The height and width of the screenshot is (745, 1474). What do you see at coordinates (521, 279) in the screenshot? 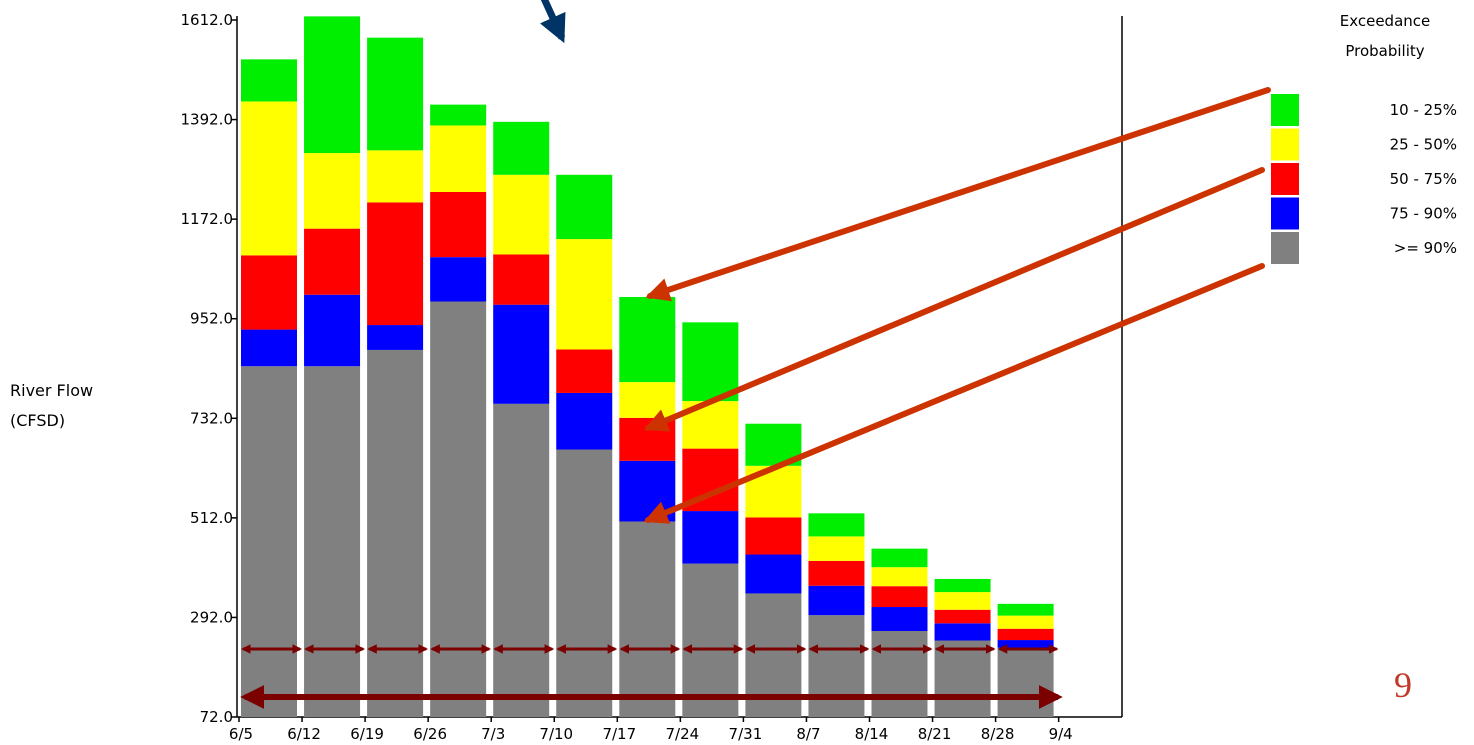
I see `bar-4-segment-p50` at bounding box center [521, 279].